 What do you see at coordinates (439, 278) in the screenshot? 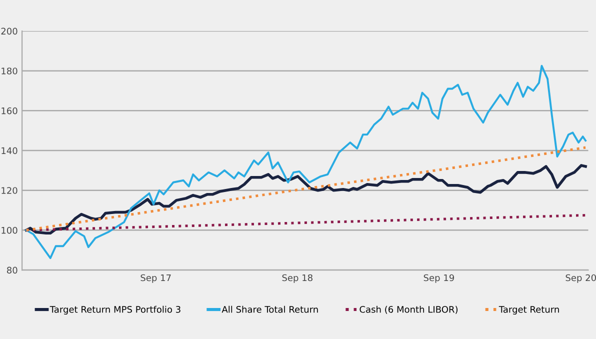
I see `x-tick-label: Sep 19` at bounding box center [439, 278].